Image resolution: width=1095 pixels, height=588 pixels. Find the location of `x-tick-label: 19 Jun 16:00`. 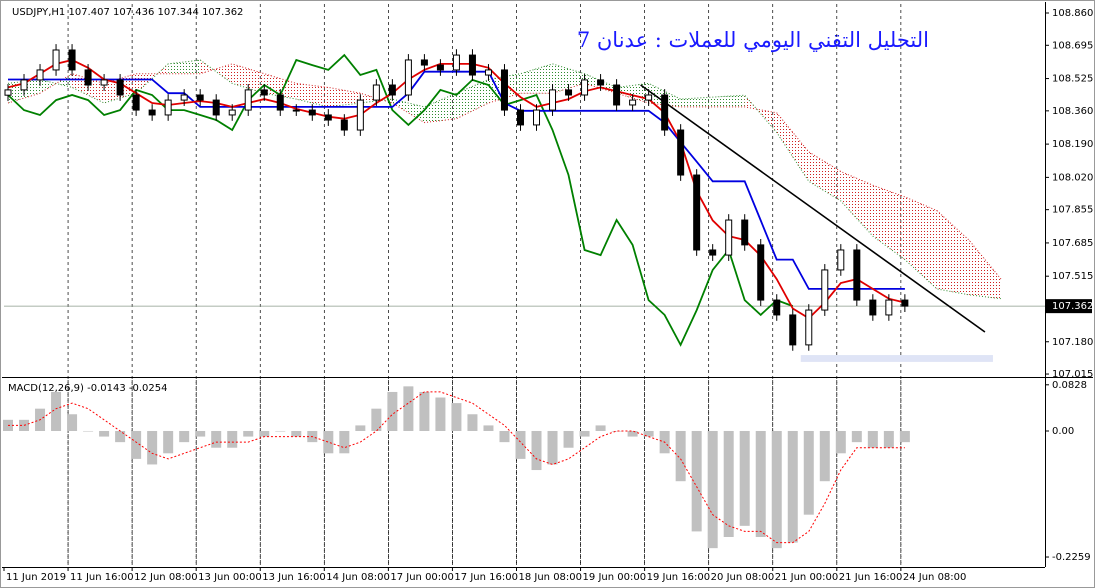

x-tick-label: 19 Jun 16:00 is located at coordinates (679, 577).